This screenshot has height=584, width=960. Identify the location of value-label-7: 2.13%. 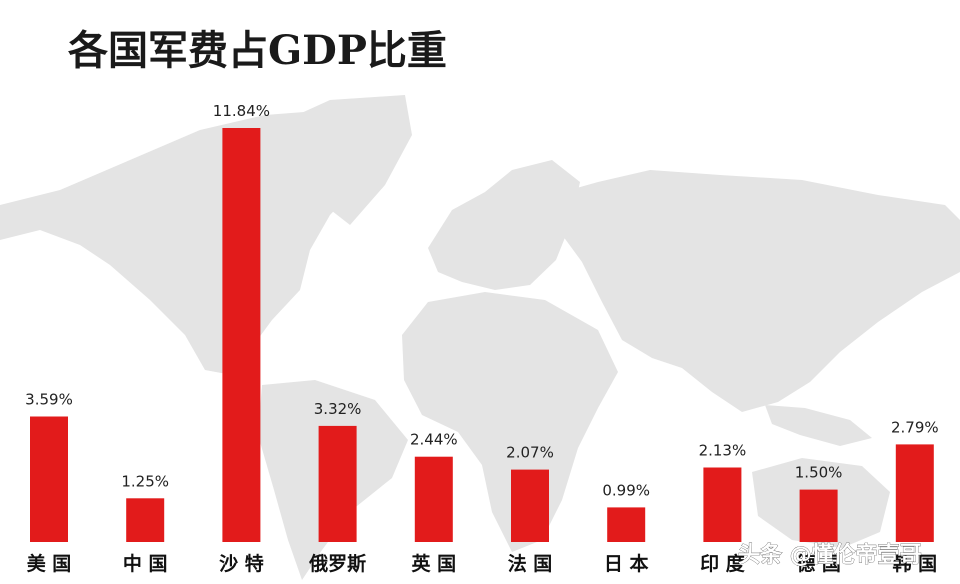
(723, 451).